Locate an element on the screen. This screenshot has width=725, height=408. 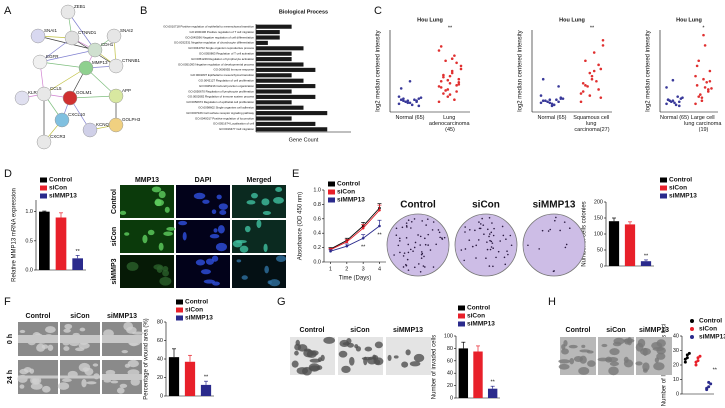
legend-label: Control is located at coordinates (60, 180).